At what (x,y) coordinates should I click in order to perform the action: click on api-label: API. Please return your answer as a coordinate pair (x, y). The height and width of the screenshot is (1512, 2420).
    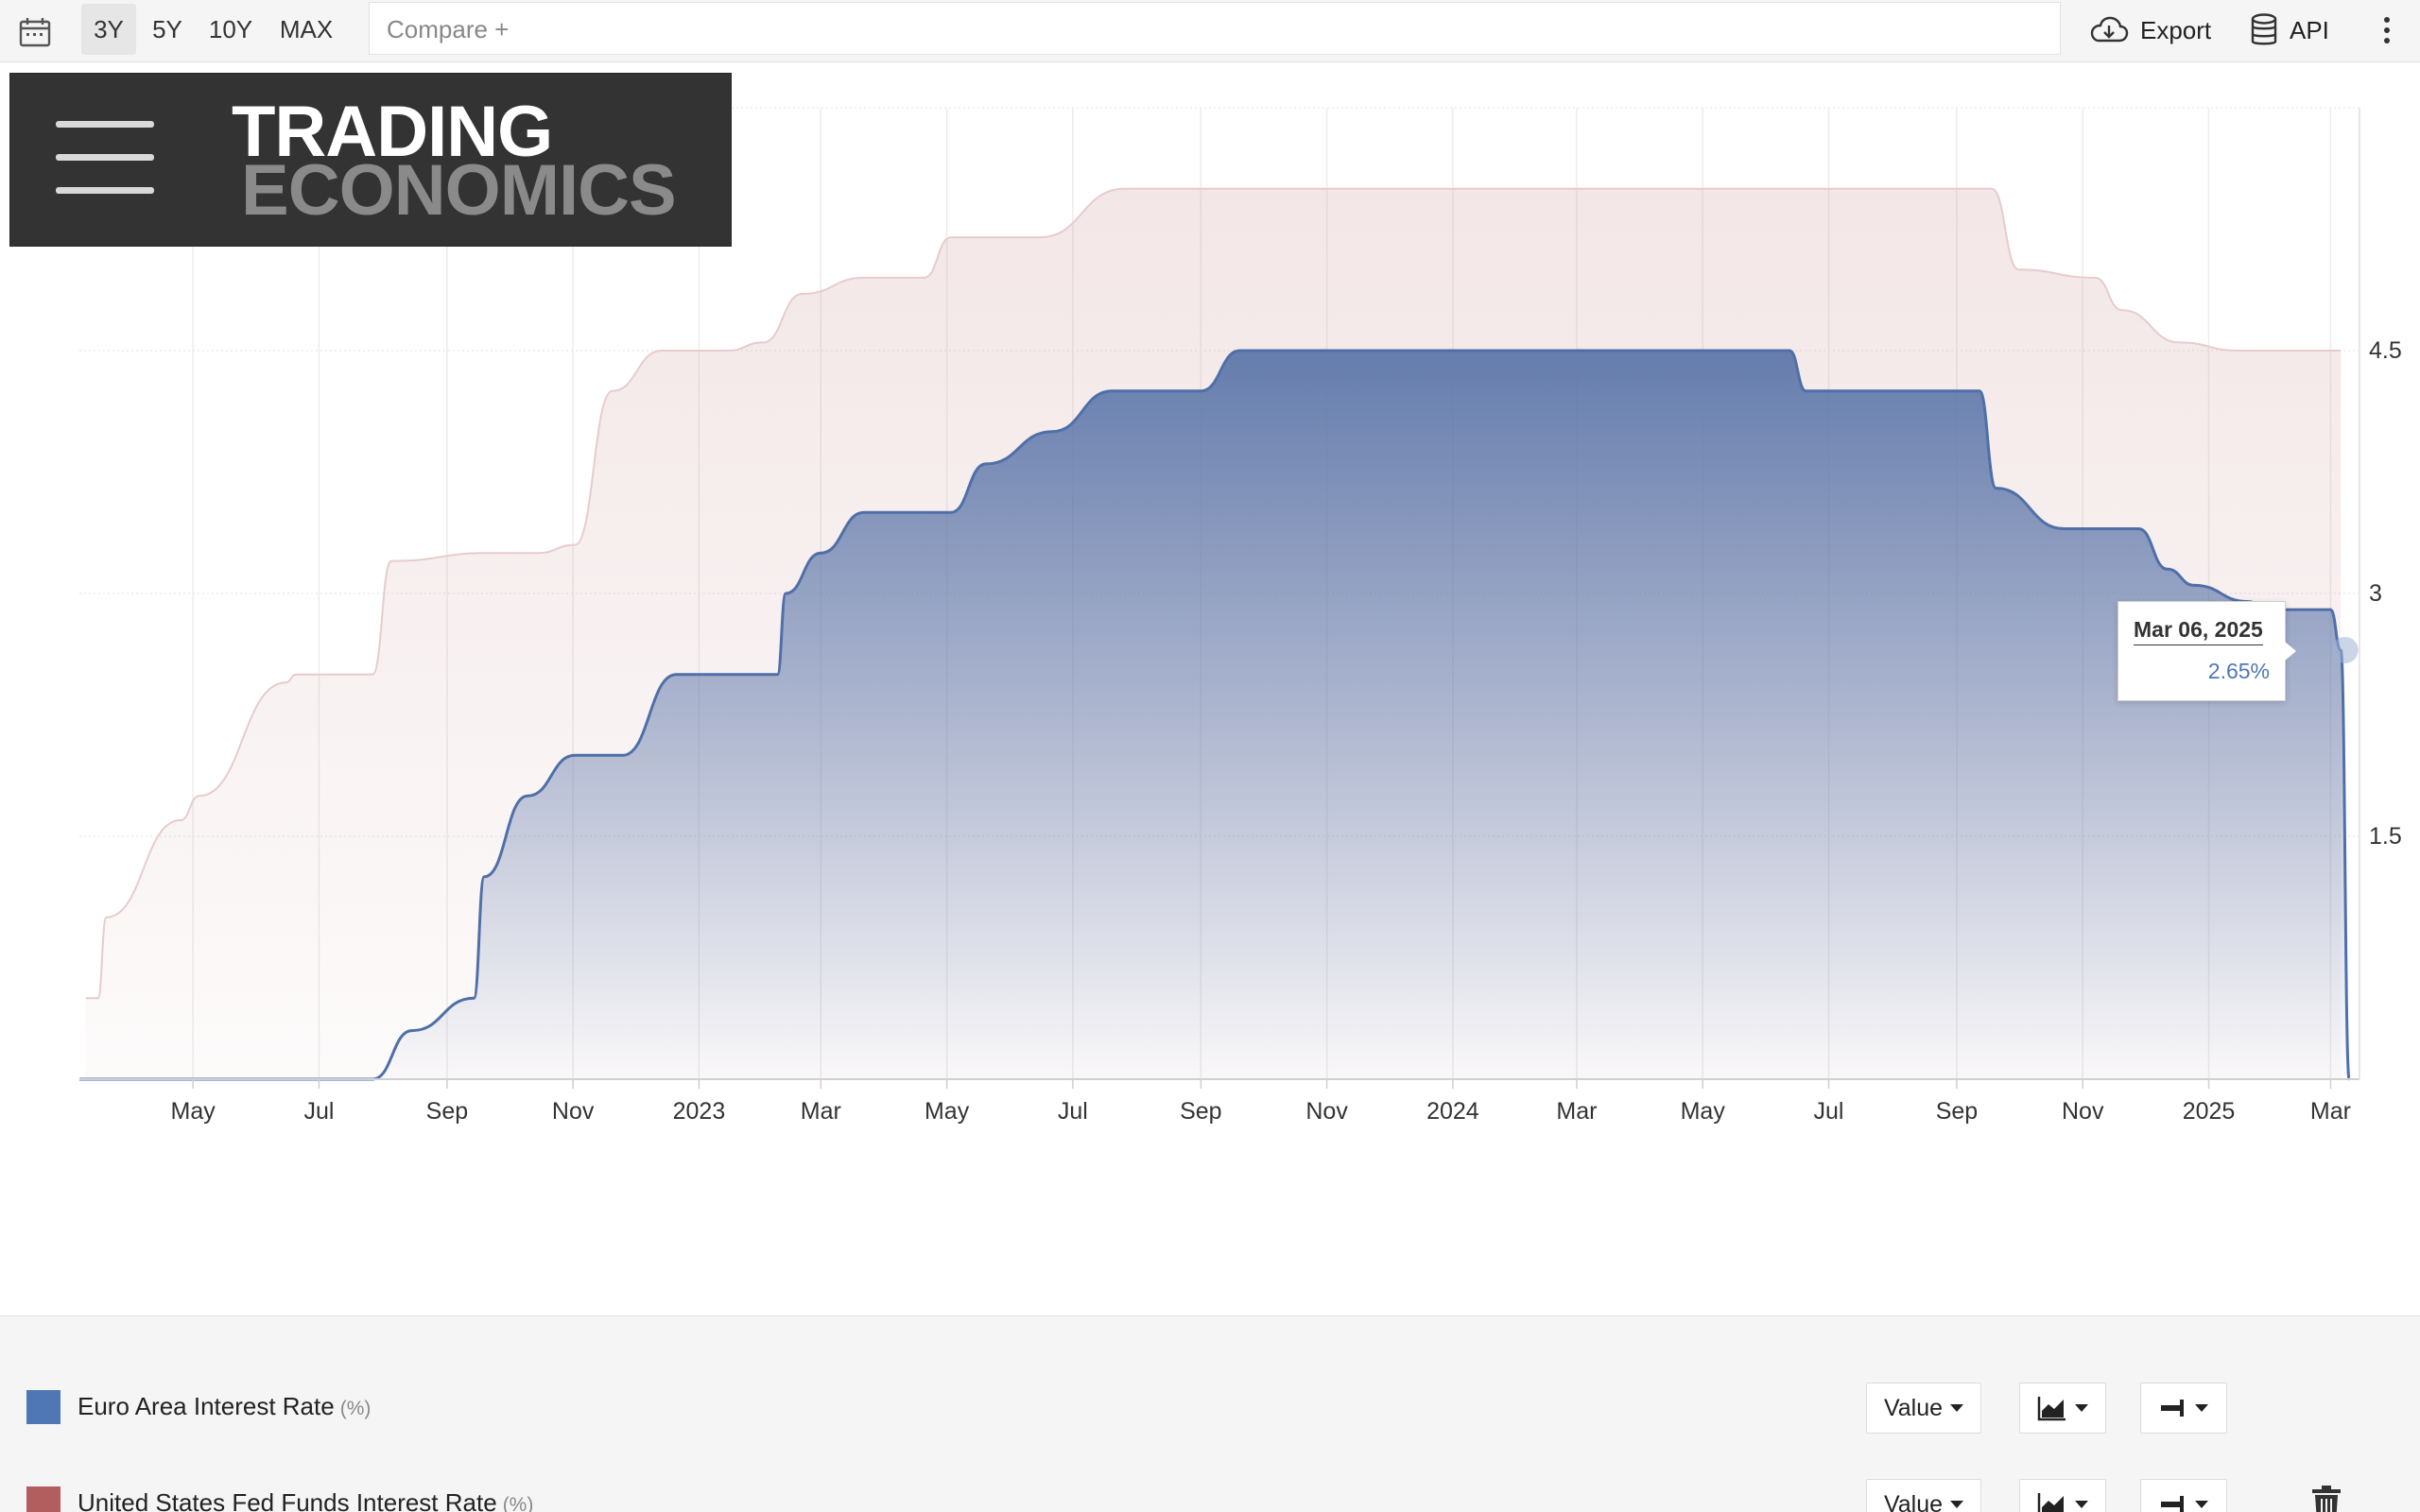
    Looking at the image, I should click on (2309, 29).